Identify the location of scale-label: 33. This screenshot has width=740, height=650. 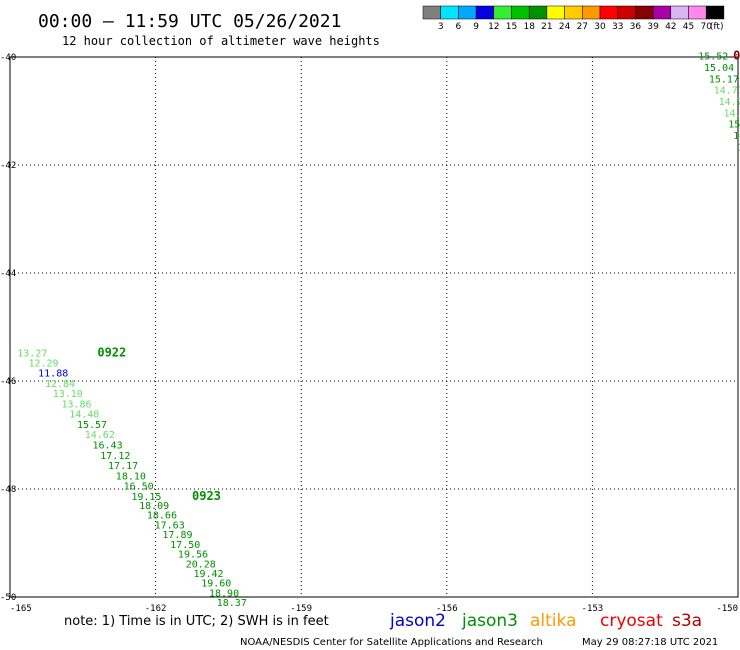
(617, 27).